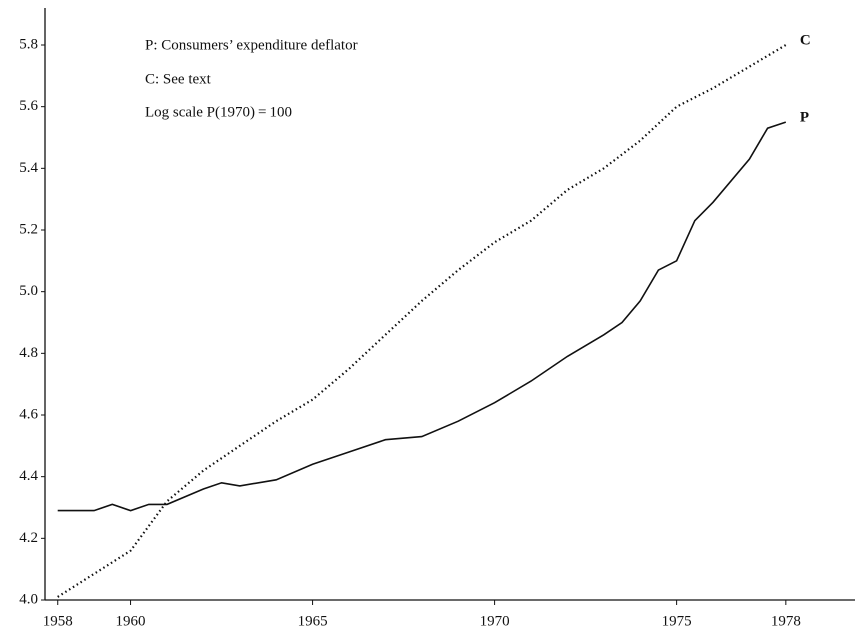 The image size is (865, 639). Describe the element at coordinates (495, 621) in the screenshot. I see `x-tick-label: 1970` at that location.